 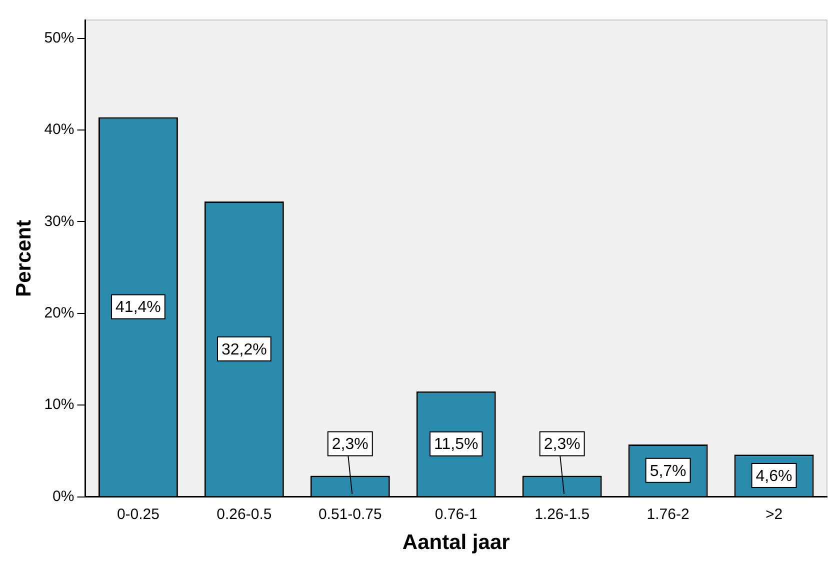 I want to click on x-tick-label: 1.26-1.5, so click(x=562, y=514).